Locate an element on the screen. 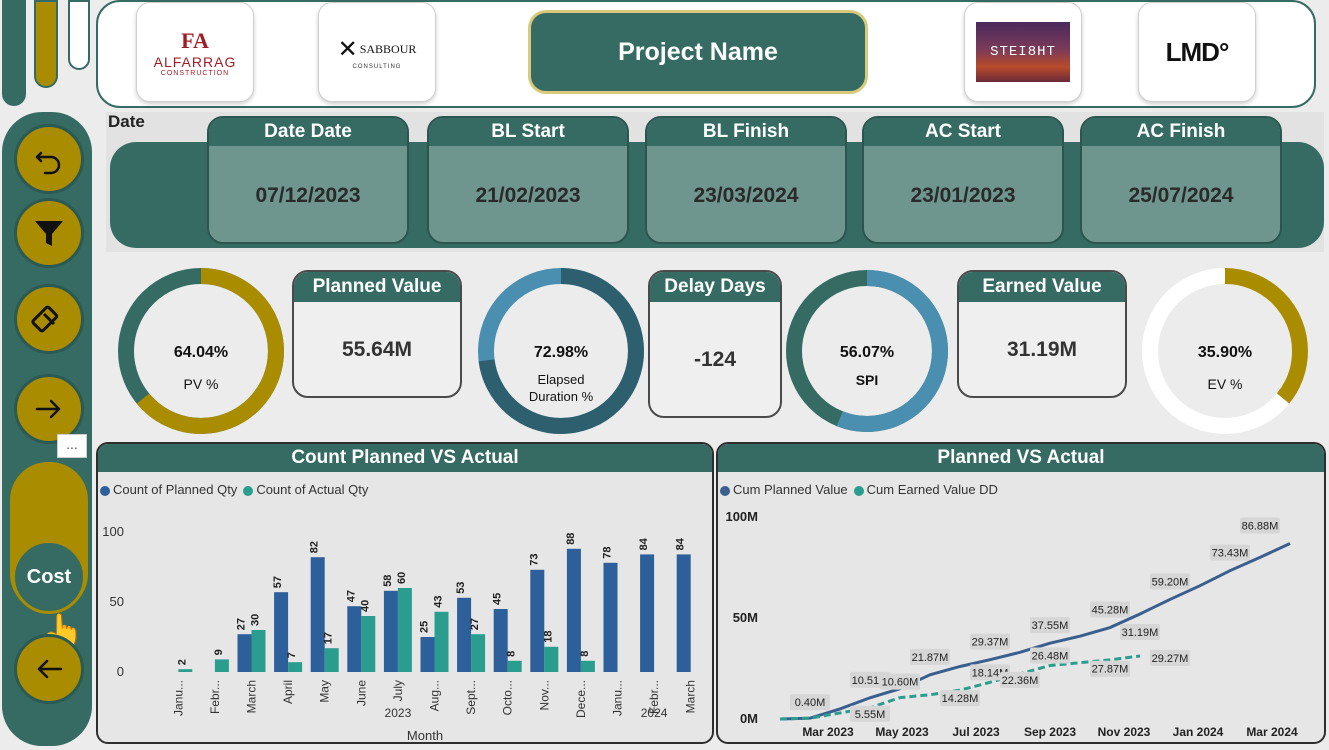  spi-label: SPI is located at coordinates (867, 380).